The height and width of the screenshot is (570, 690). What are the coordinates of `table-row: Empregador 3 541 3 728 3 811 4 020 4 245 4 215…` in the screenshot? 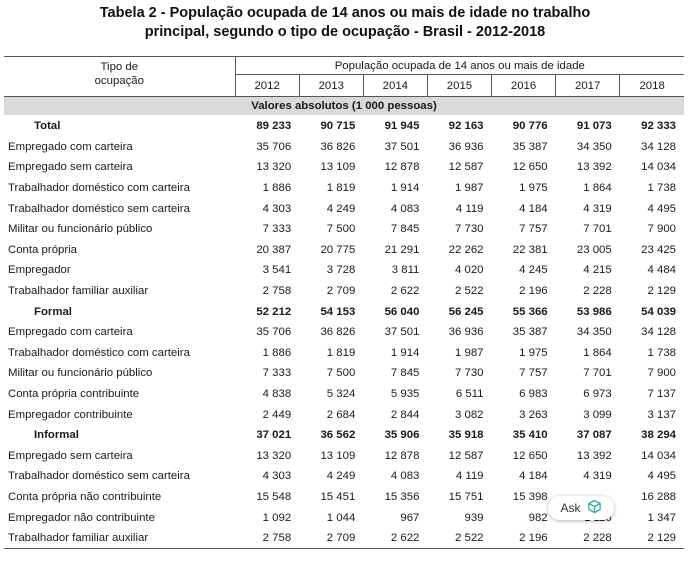 It's located at (344, 270).